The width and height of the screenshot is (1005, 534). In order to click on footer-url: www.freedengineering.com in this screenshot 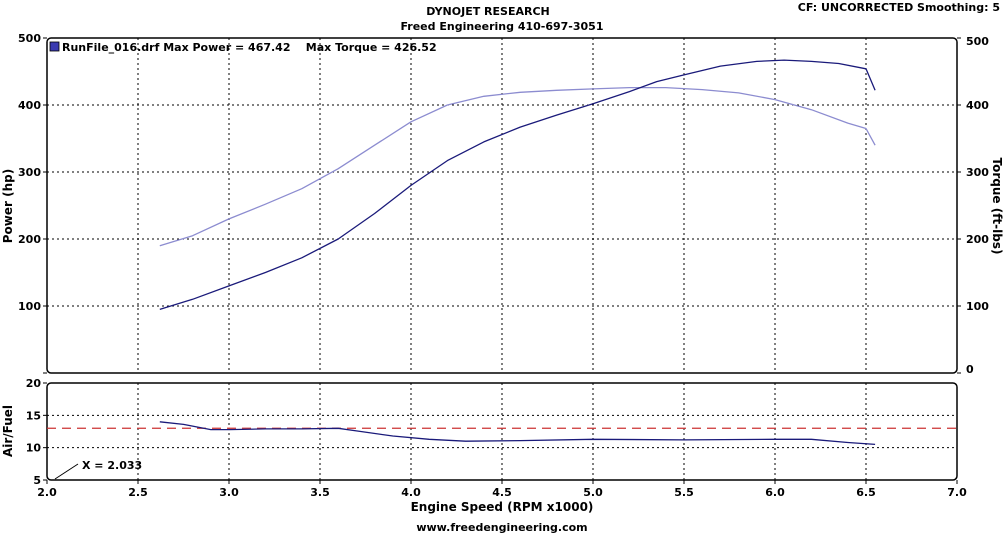, I will do `click(501, 527)`.